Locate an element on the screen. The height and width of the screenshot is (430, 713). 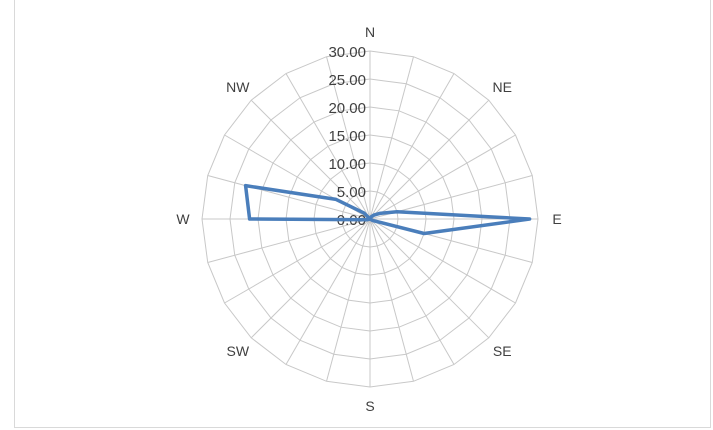
direction-label-s: S is located at coordinates (369, 406).